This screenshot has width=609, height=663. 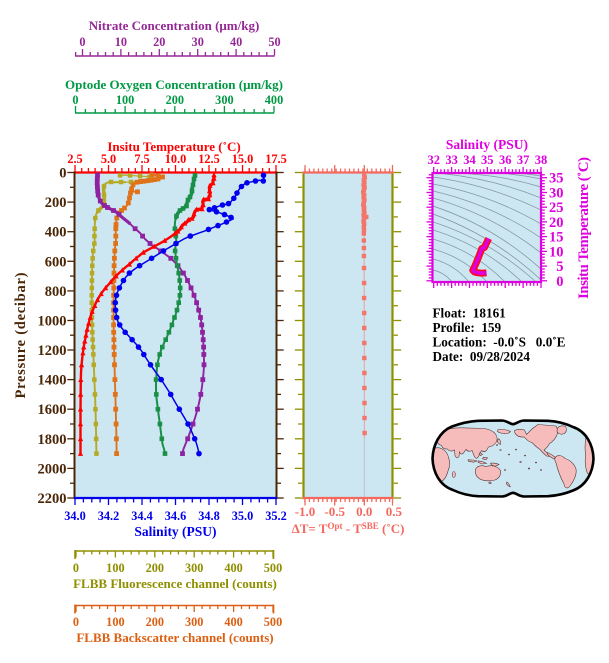 What do you see at coordinates (433, 160) in the screenshot?
I see `svg-text: 32` at bounding box center [433, 160].